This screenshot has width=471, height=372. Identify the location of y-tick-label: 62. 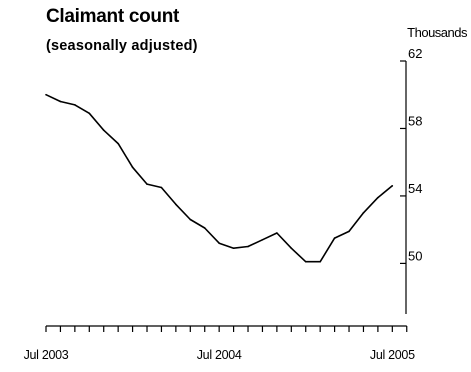
(415, 53).